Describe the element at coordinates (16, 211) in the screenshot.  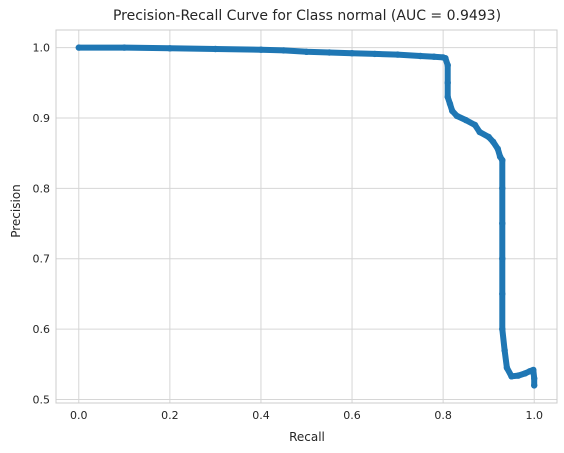
I see `y-axis-label: Precision` at that location.